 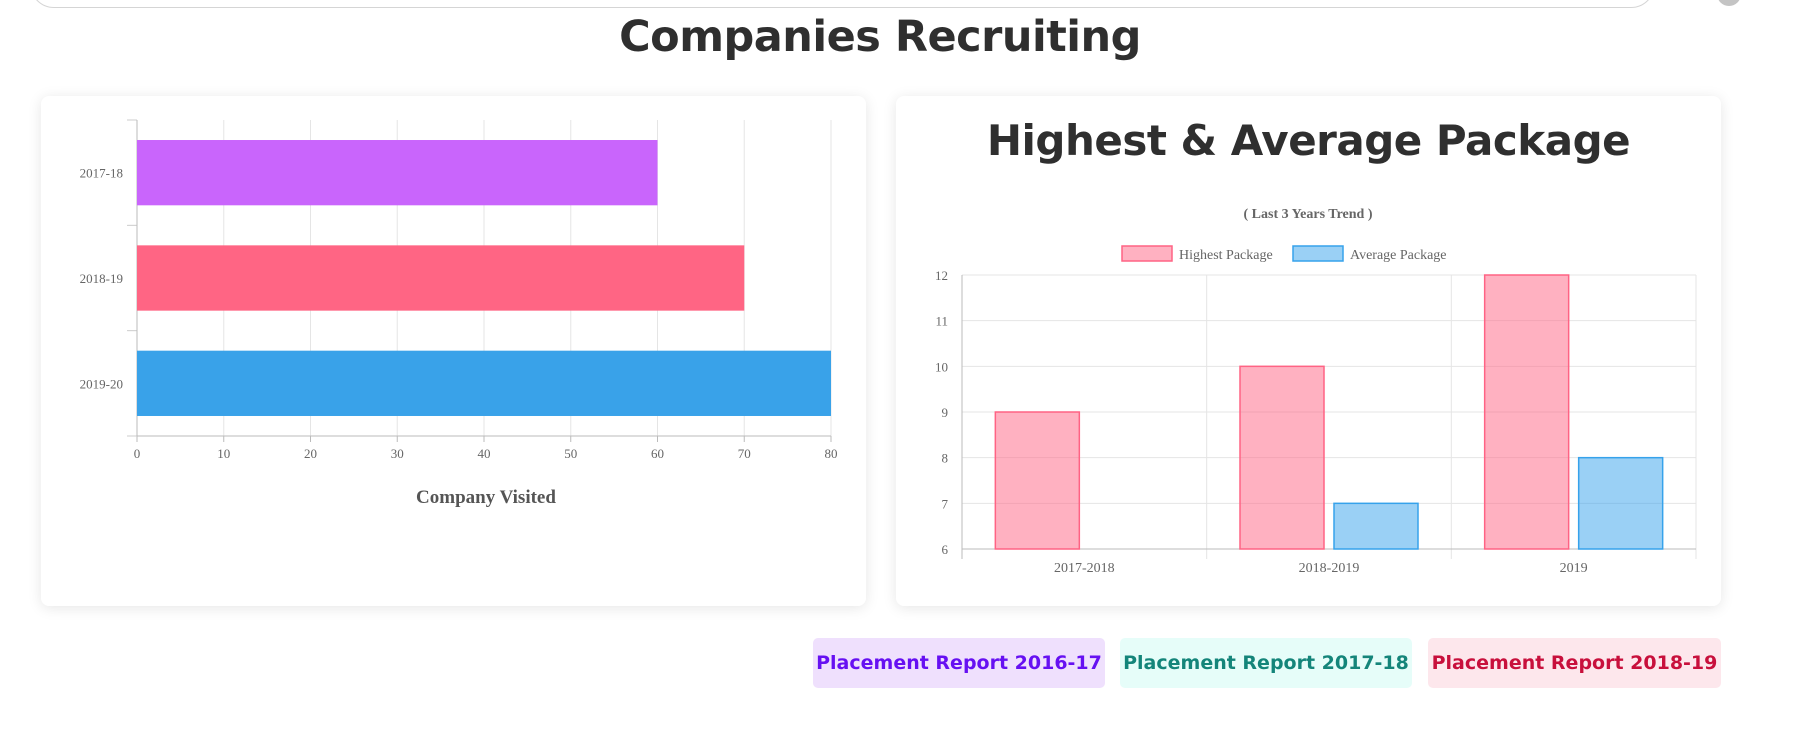 I want to click on placement-report-2017-18-button: Placement Report 2017-18, so click(x=1266, y=663).